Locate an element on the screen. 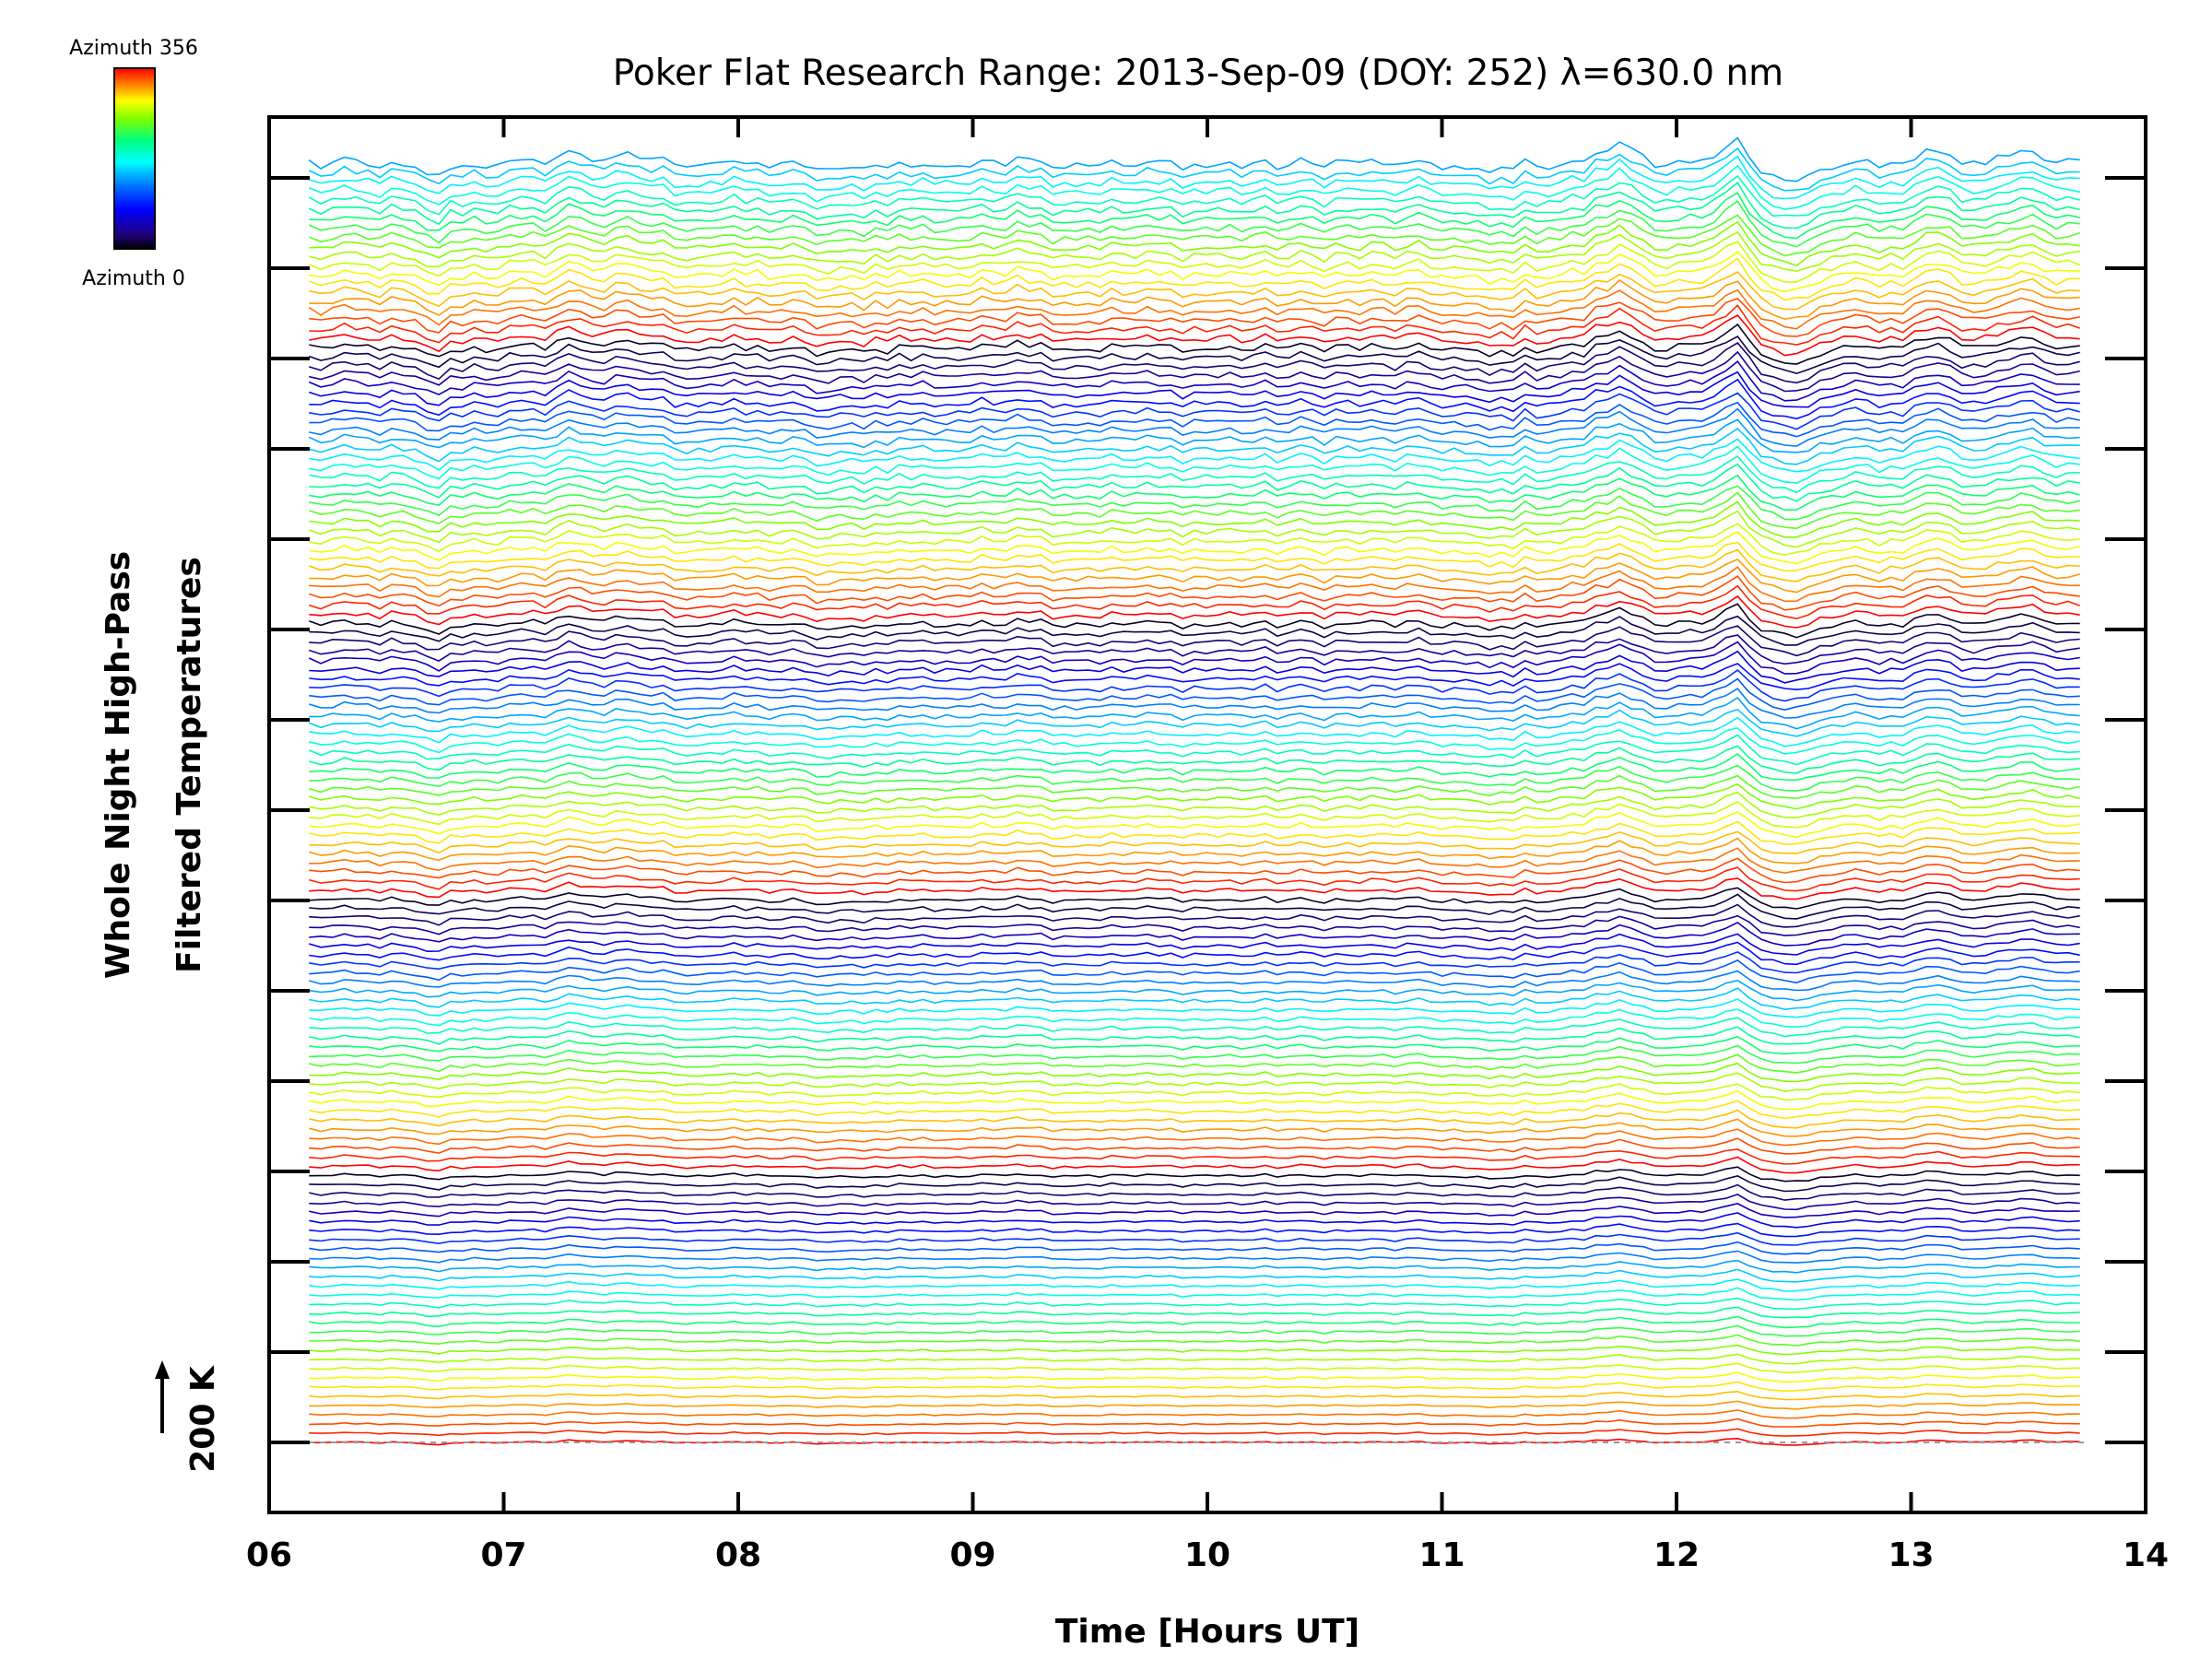  colorbar is located at coordinates (134, 158).